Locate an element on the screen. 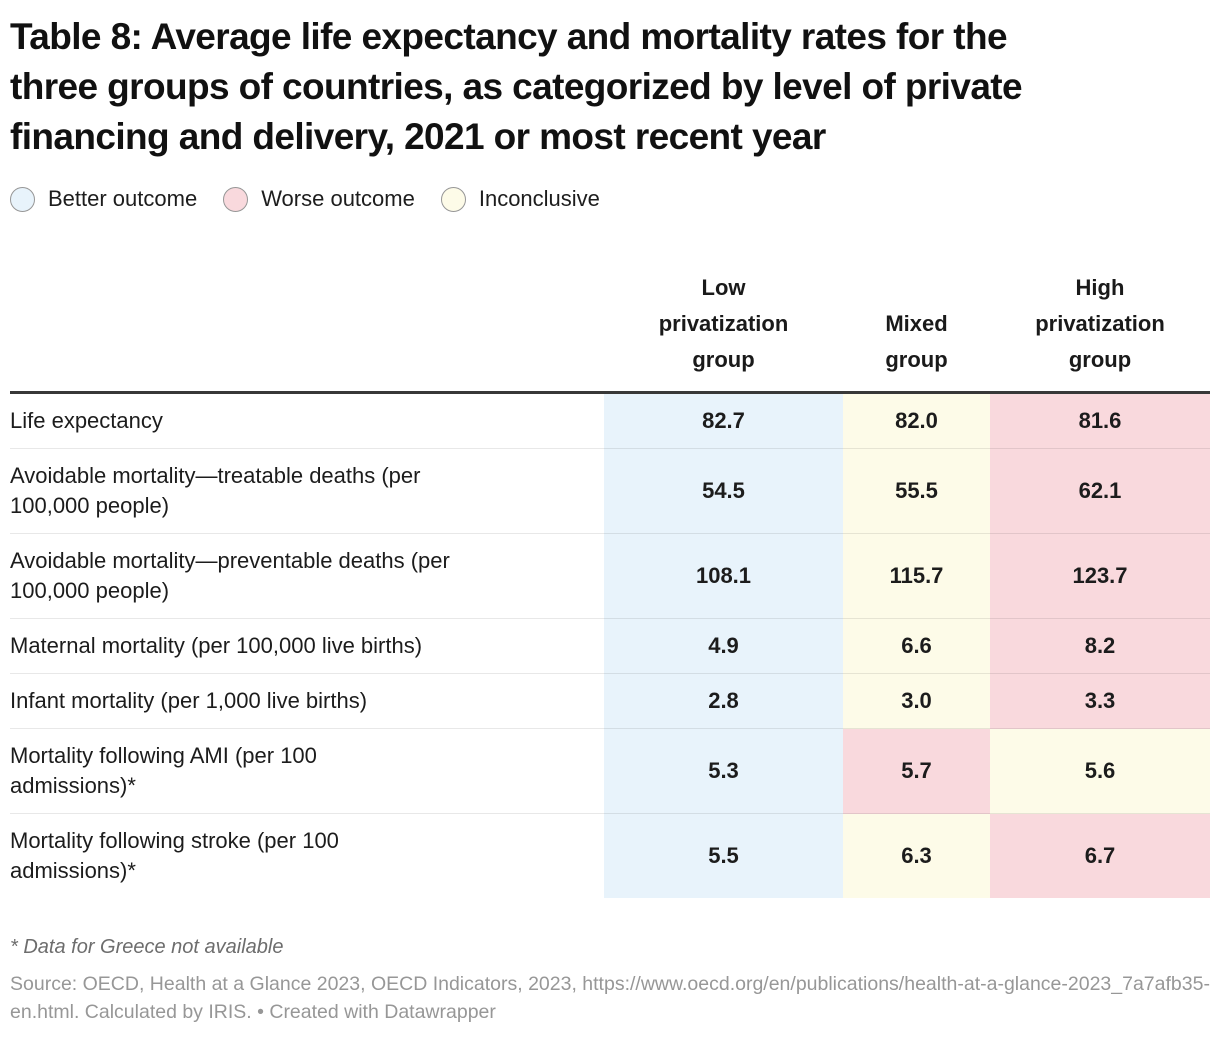 The image size is (1220, 1042). cell-value: 8.2 is located at coordinates (1100, 646).